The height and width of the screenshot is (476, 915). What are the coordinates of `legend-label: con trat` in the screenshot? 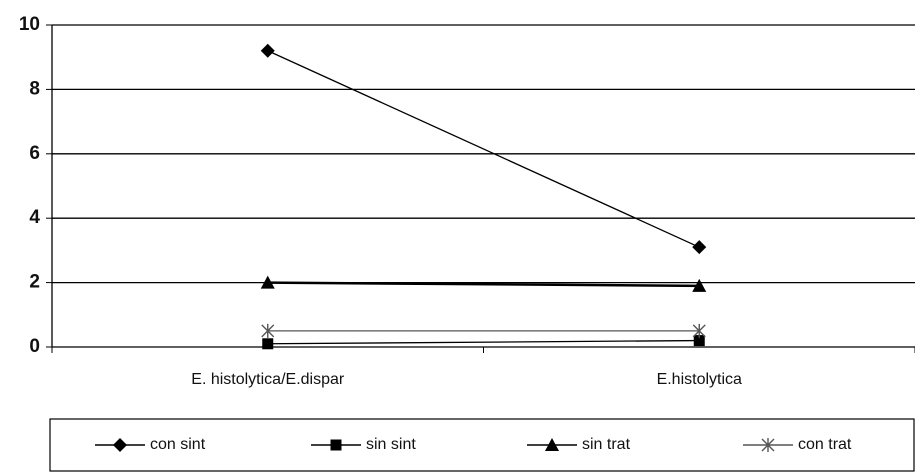 It's located at (825, 444).